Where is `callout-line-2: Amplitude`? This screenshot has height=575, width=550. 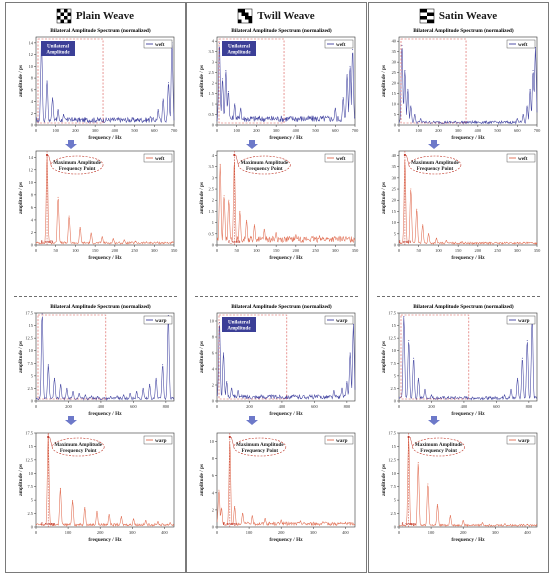
callout-line-2: Amplitude is located at coordinates (239, 329).